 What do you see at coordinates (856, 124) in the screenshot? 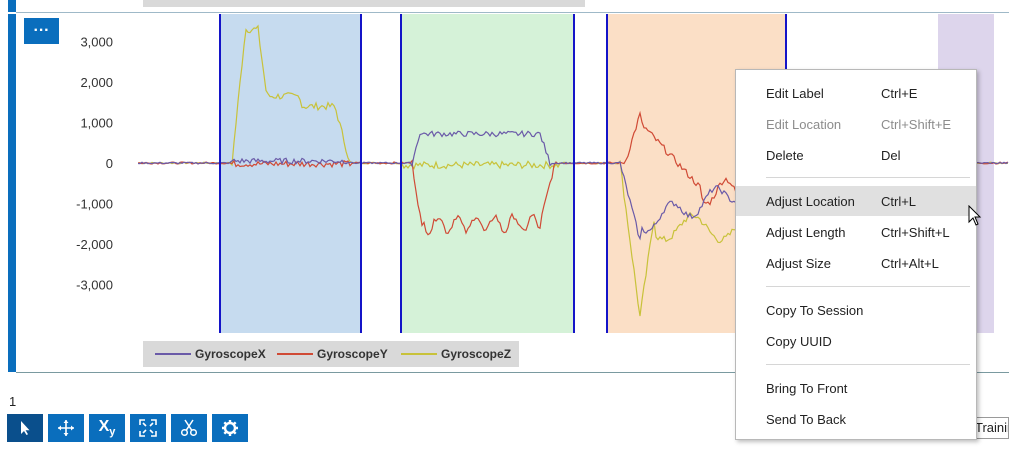
I see `menu-item-edit-location: Edit Location Ctrl+Shift+E` at bounding box center [856, 124].